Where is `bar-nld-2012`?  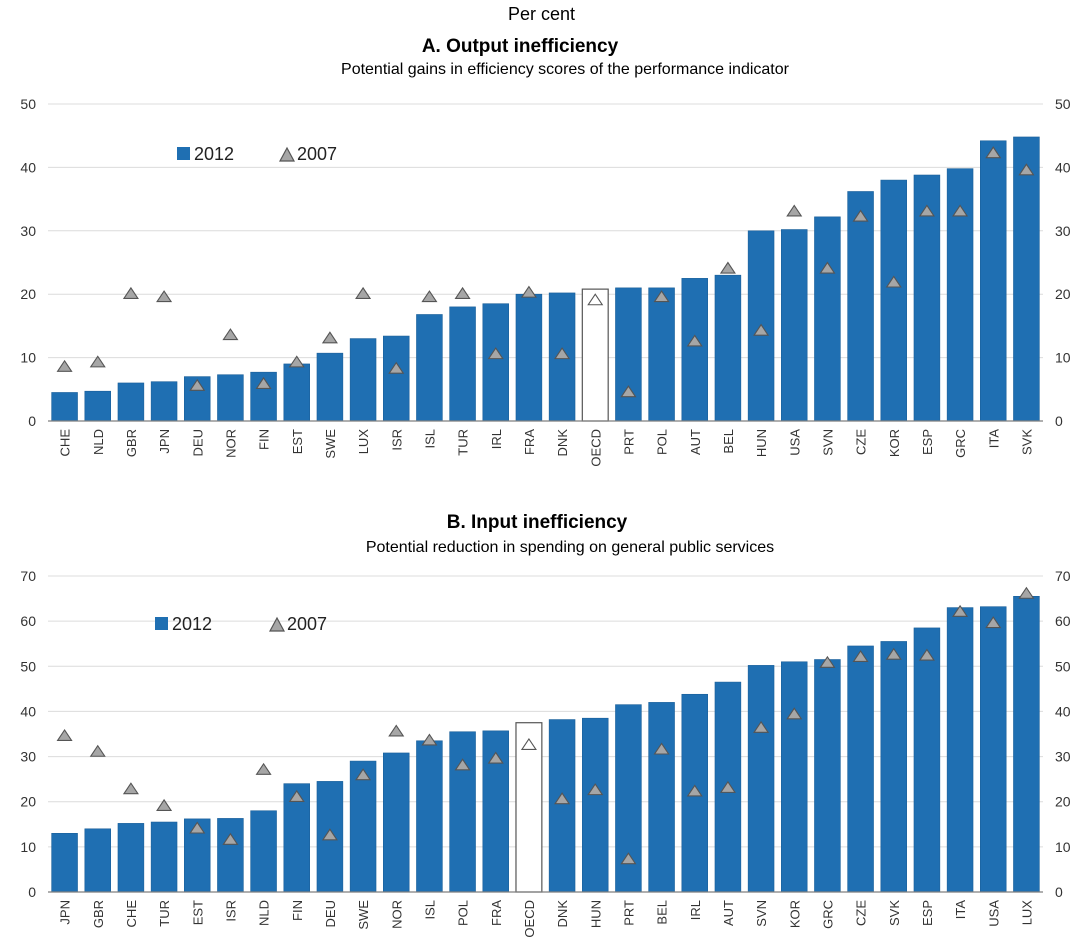 bar-nld-2012 is located at coordinates (263, 851).